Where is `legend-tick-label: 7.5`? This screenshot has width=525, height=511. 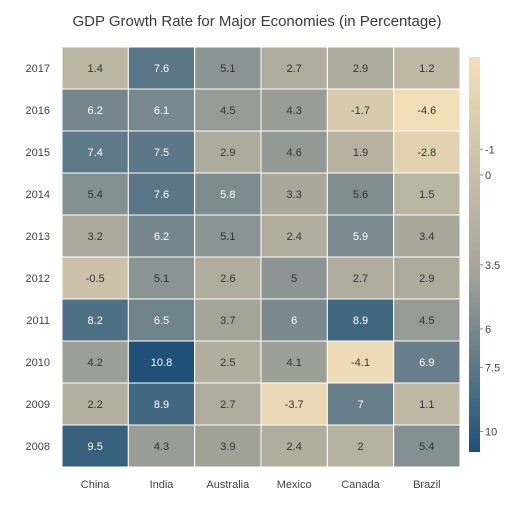
legend-tick-label: 7.5 is located at coordinates (492, 368).